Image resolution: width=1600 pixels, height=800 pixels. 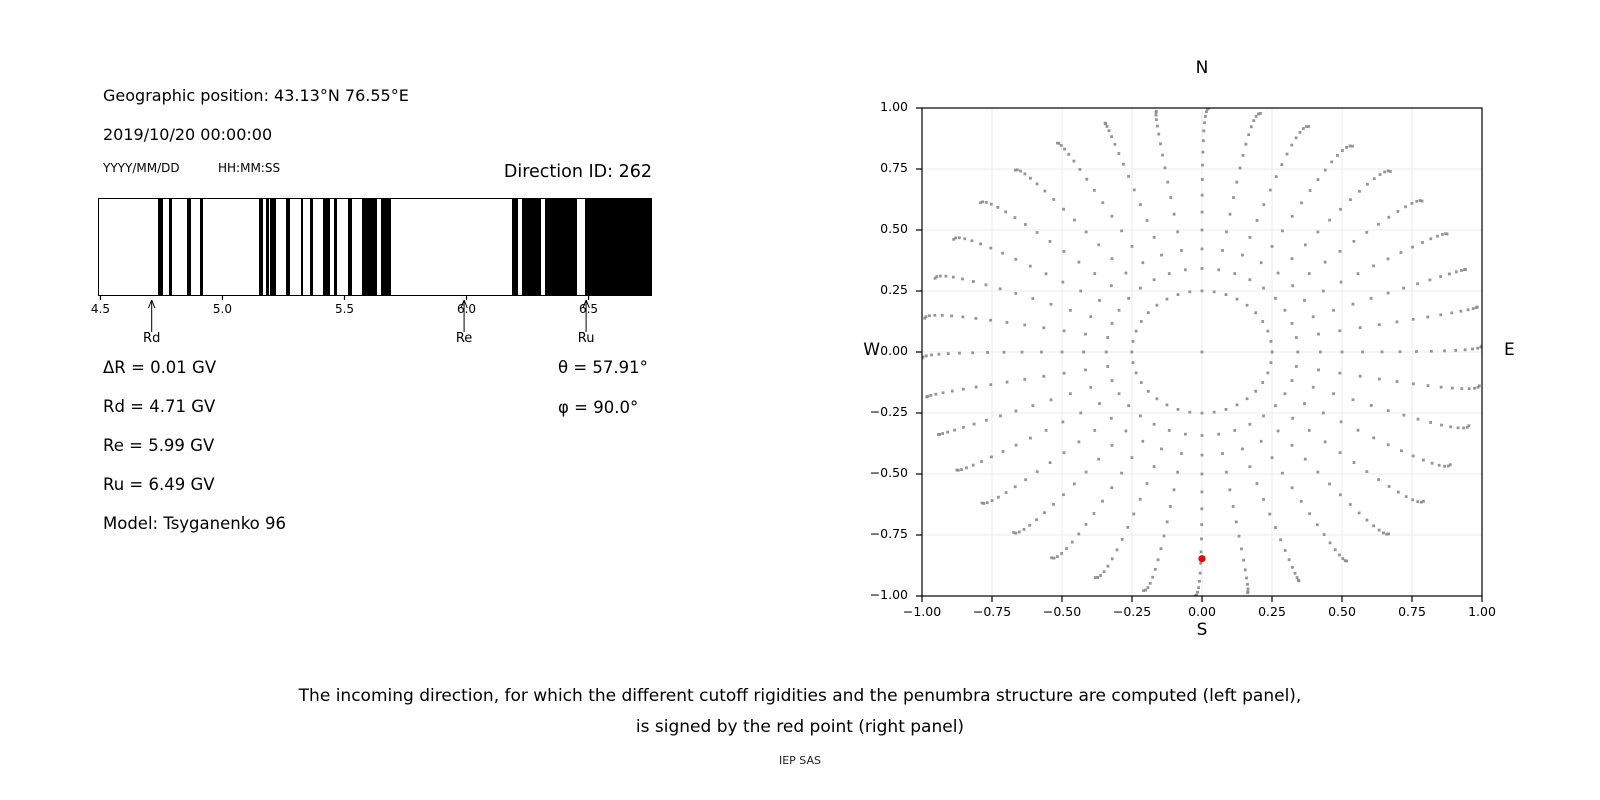 What do you see at coordinates (603, 367) in the screenshot?
I see `theta-value: θ = 57.91°` at bounding box center [603, 367].